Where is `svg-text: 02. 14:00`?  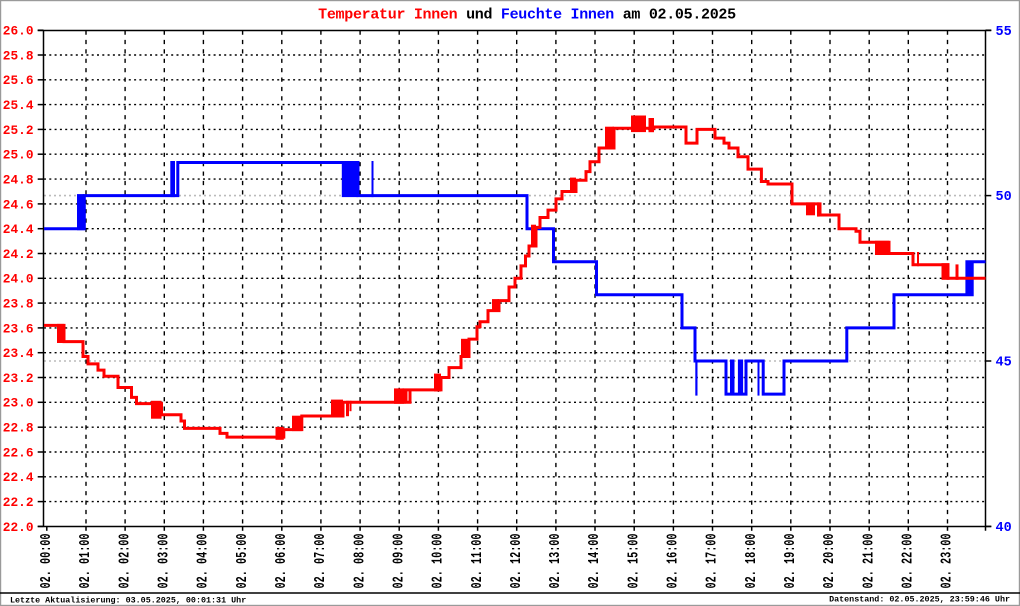
svg-text: 02. 14:00 is located at coordinates (595, 560).